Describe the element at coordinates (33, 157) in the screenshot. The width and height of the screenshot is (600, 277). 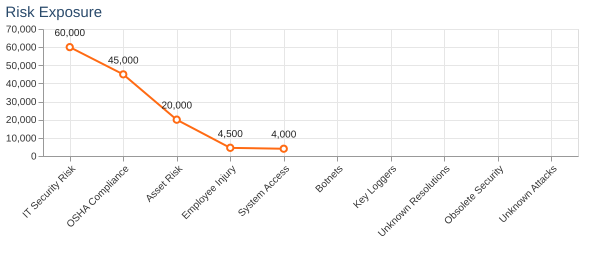
I see `y-tick-label: 0` at that location.